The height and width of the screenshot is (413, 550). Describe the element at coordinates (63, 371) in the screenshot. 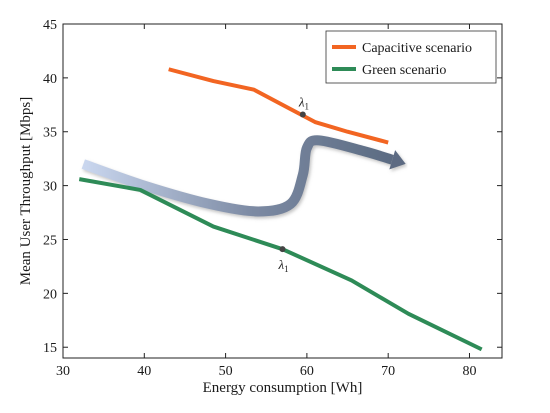

I see `x-tick-label: 30` at that location.